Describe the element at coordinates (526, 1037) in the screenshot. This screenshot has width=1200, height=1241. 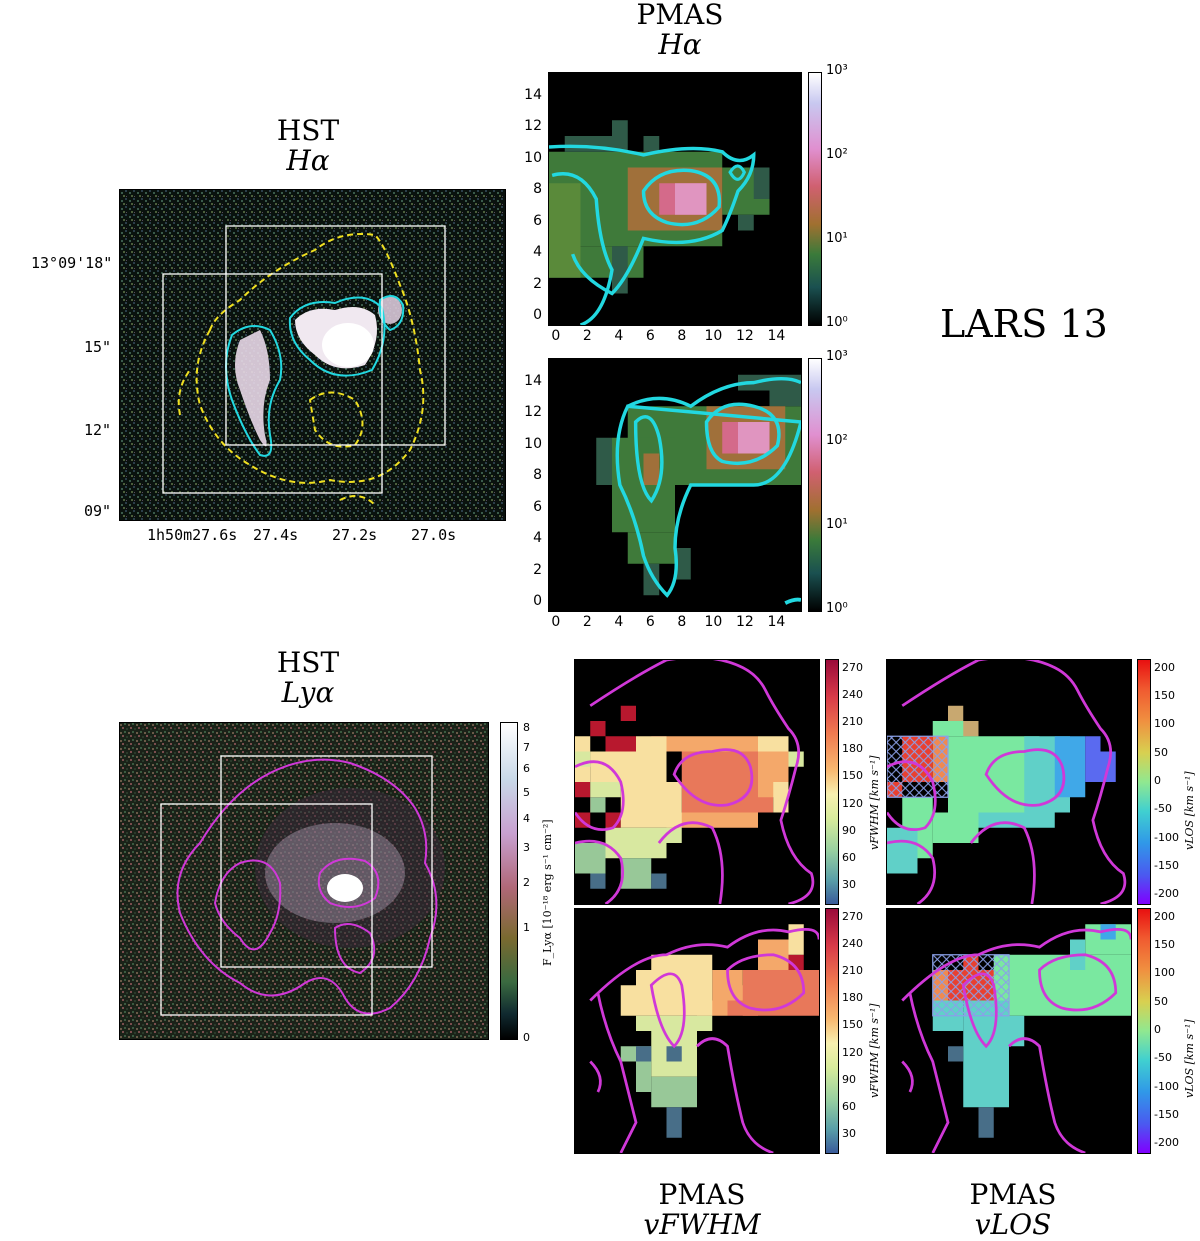
I see `hst-lya-cbar-tick: 0` at that location.